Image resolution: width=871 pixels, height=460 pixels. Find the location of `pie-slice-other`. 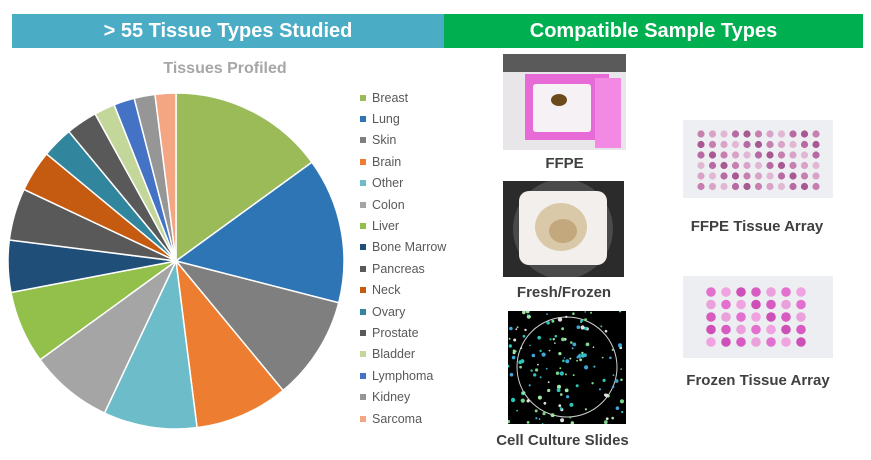

pie-slice-other is located at coordinates (150, 344).